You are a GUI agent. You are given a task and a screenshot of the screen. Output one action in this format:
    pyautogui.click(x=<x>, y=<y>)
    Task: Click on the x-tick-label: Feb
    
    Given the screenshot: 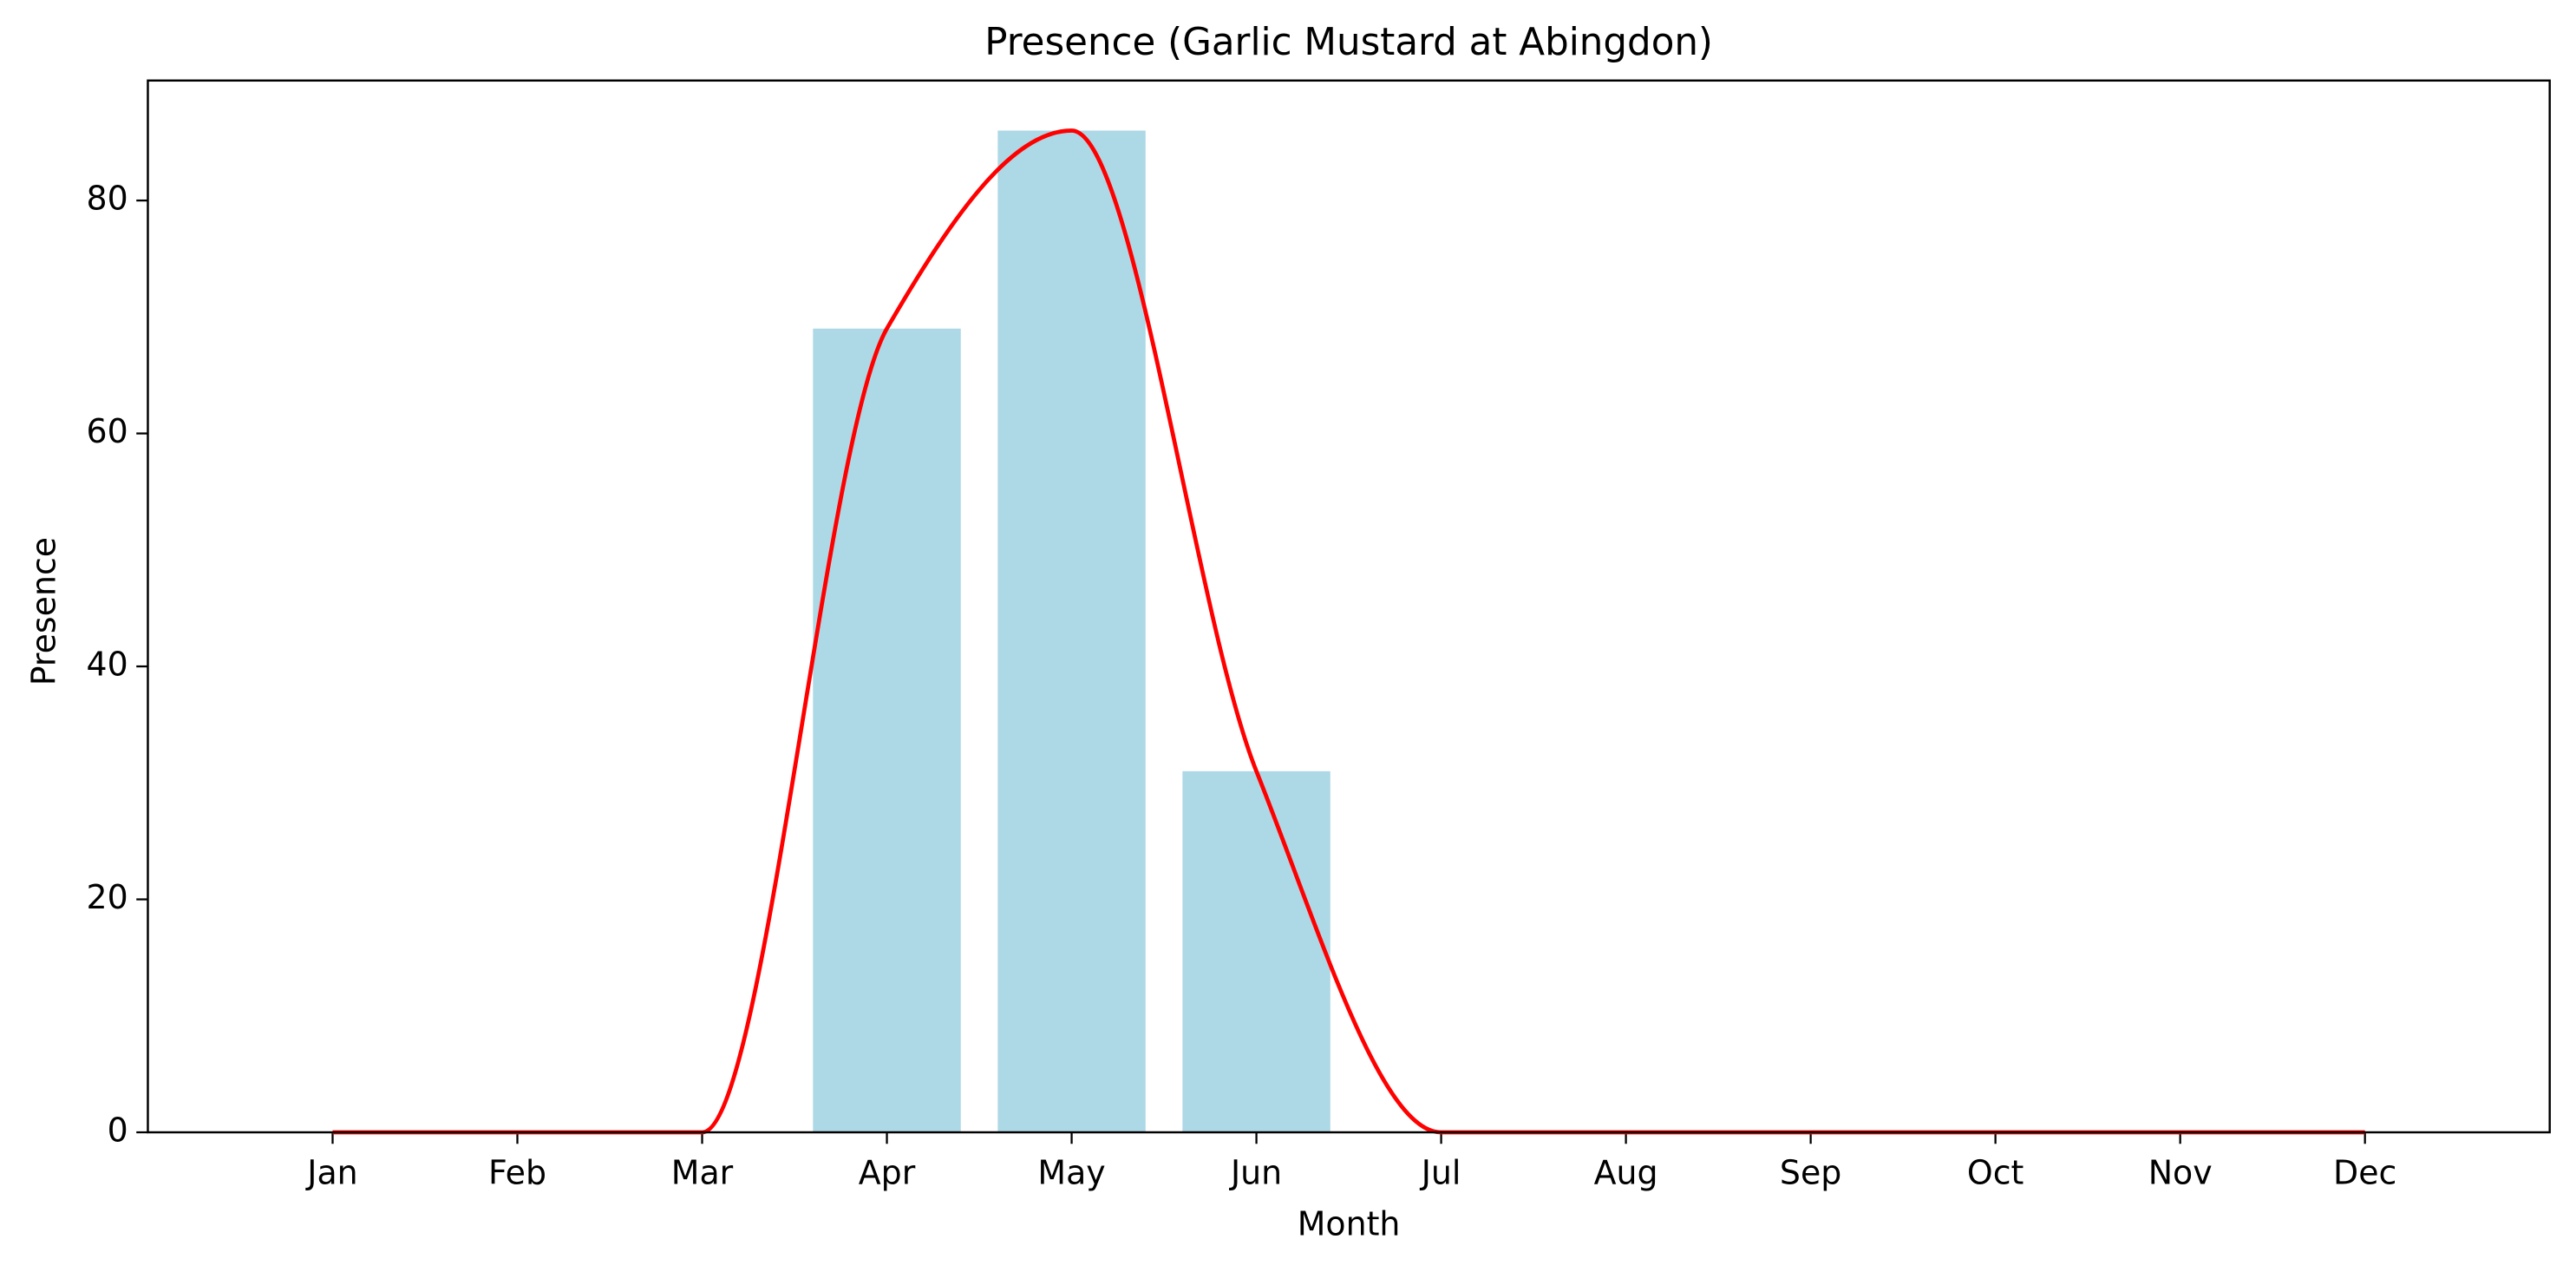 What is the action you would take?
    pyautogui.click(x=517, y=1173)
    